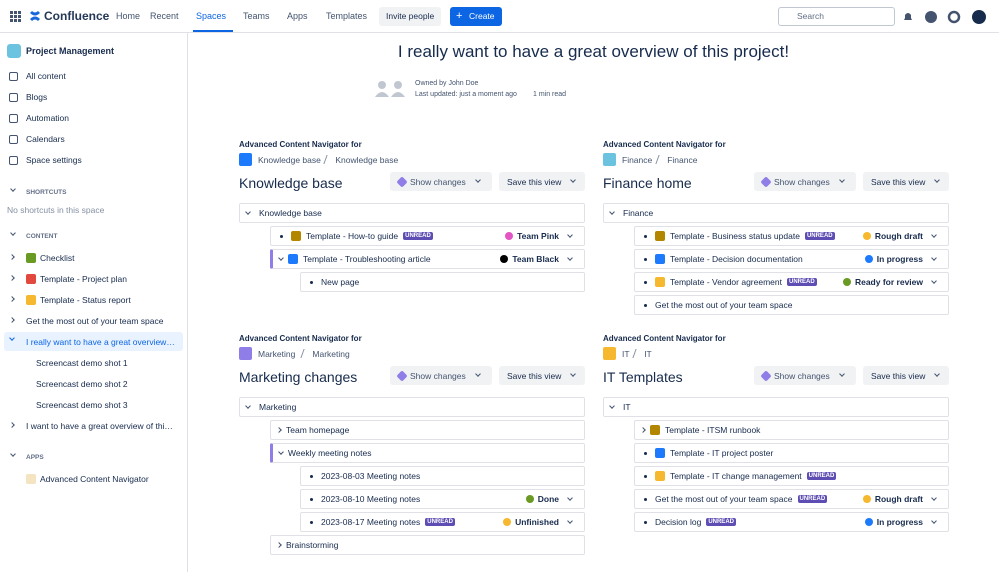 The height and width of the screenshot is (572, 999). What do you see at coordinates (427, 430) in the screenshot?
I see `tree-row: Team homepage` at bounding box center [427, 430].